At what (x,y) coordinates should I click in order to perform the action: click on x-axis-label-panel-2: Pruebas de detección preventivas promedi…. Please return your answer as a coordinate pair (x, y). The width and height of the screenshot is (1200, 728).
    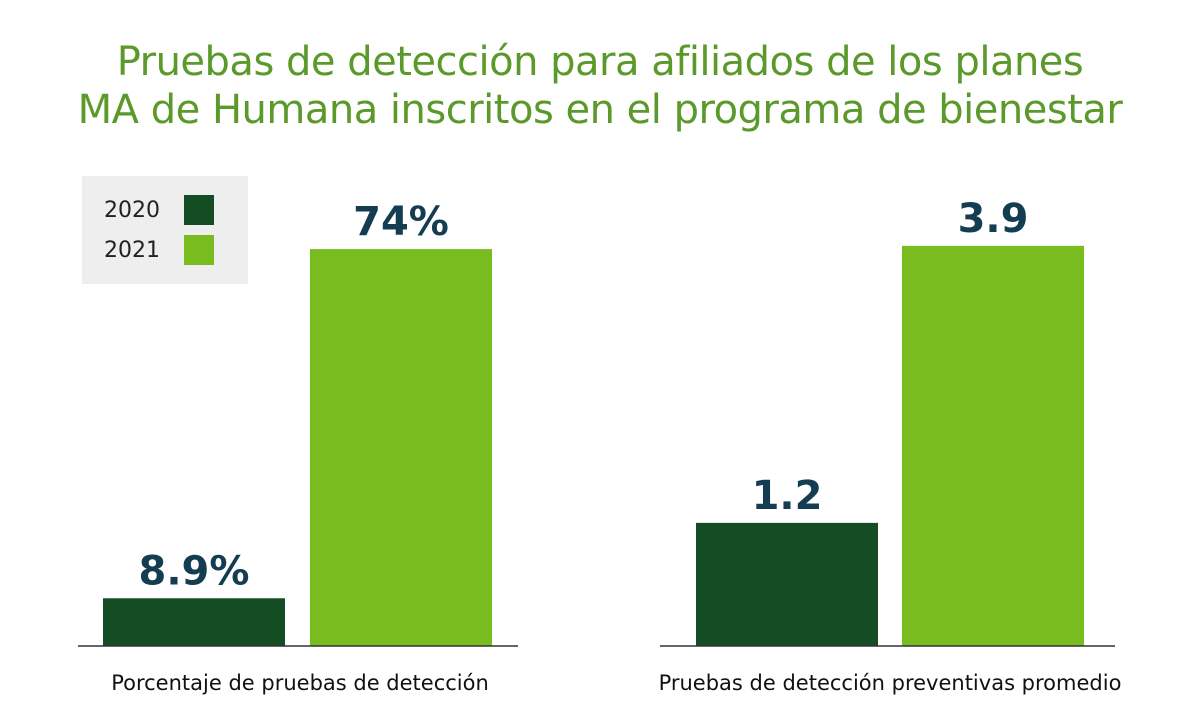
    Looking at the image, I should click on (890, 683).